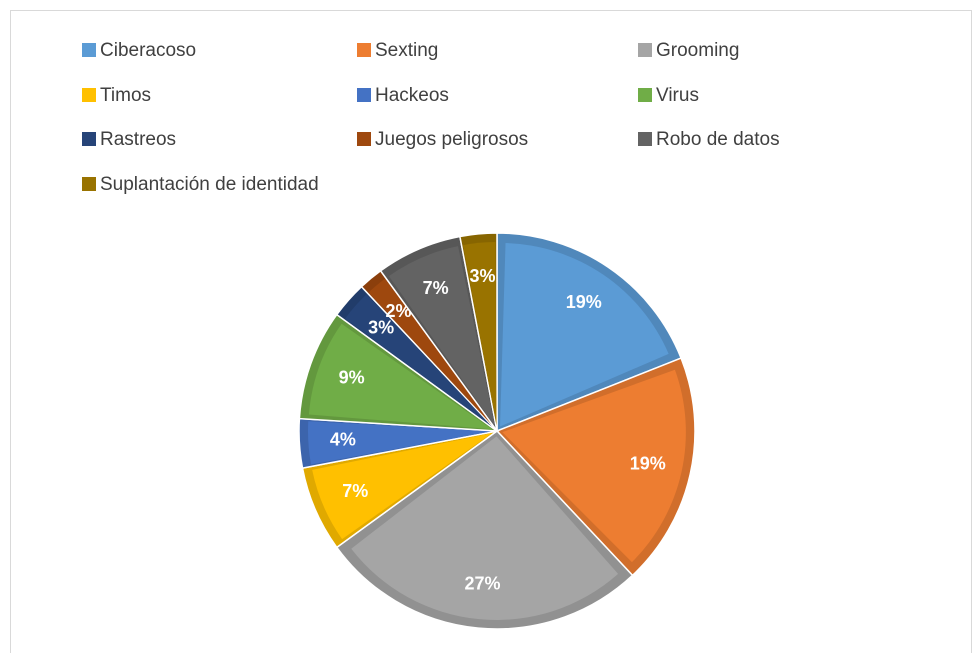  What do you see at coordinates (677, 95) in the screenshot?
I see `legend-label: Virus` at bounding box center [677, 95].